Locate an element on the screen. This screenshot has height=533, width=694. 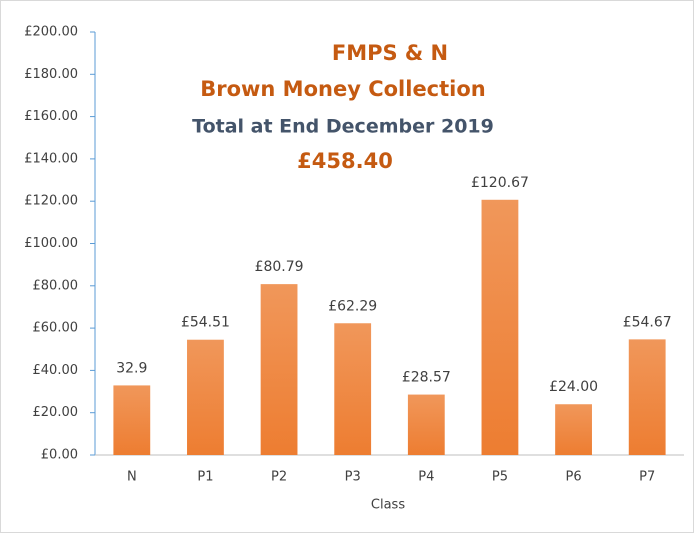
title-line: FMPS & N is located at coordinates (390, 53).